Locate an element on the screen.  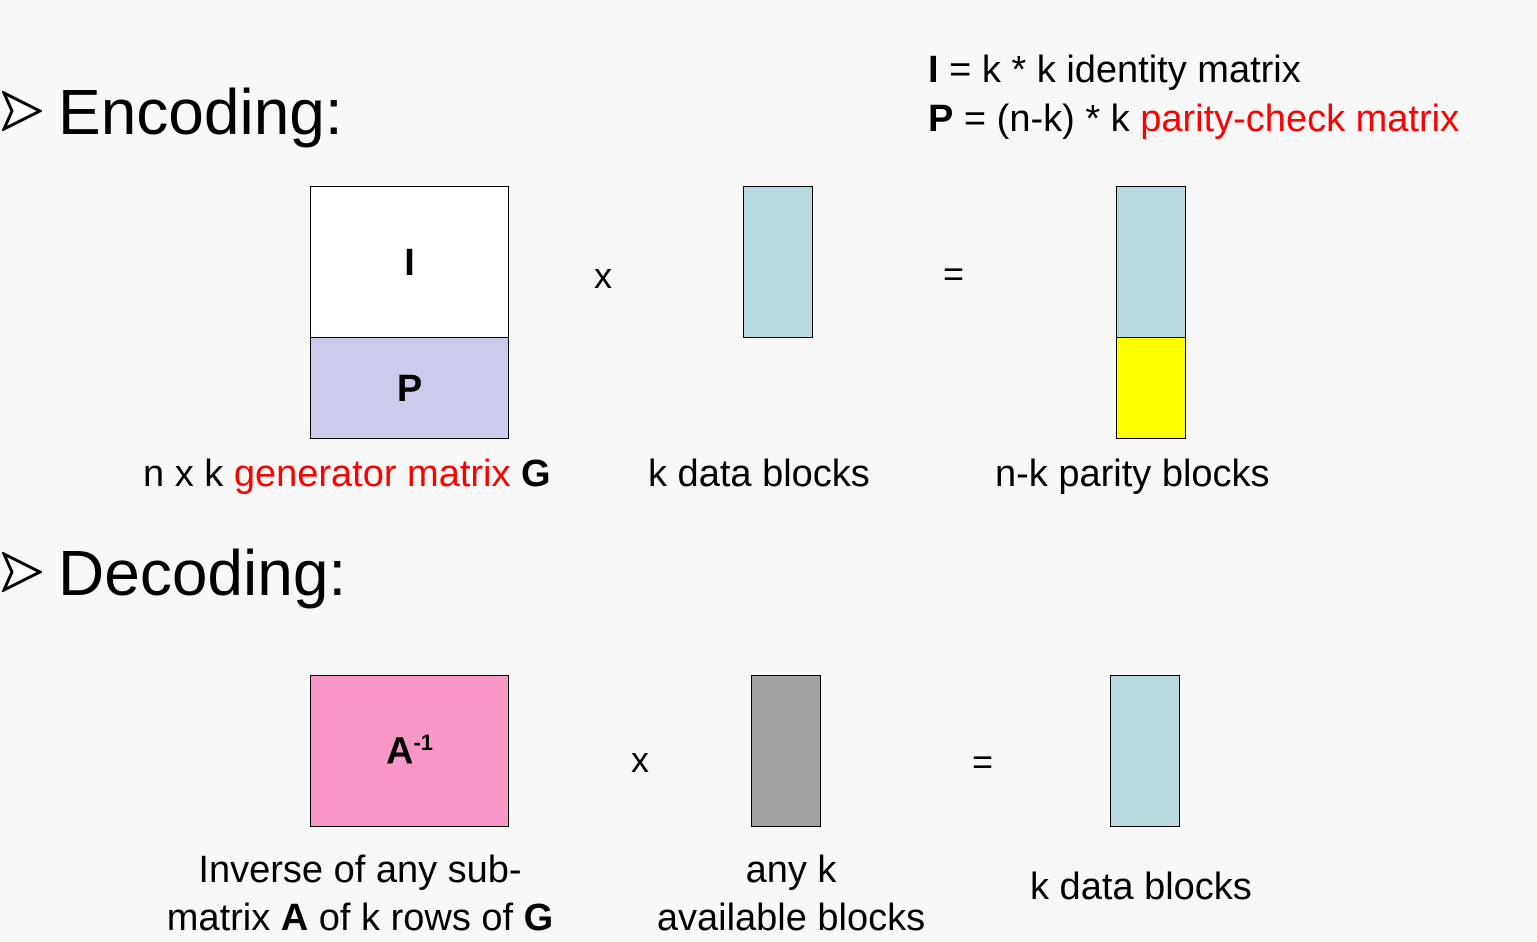
recovered-data-blocks-vector is located at coordinates (1145, 751).